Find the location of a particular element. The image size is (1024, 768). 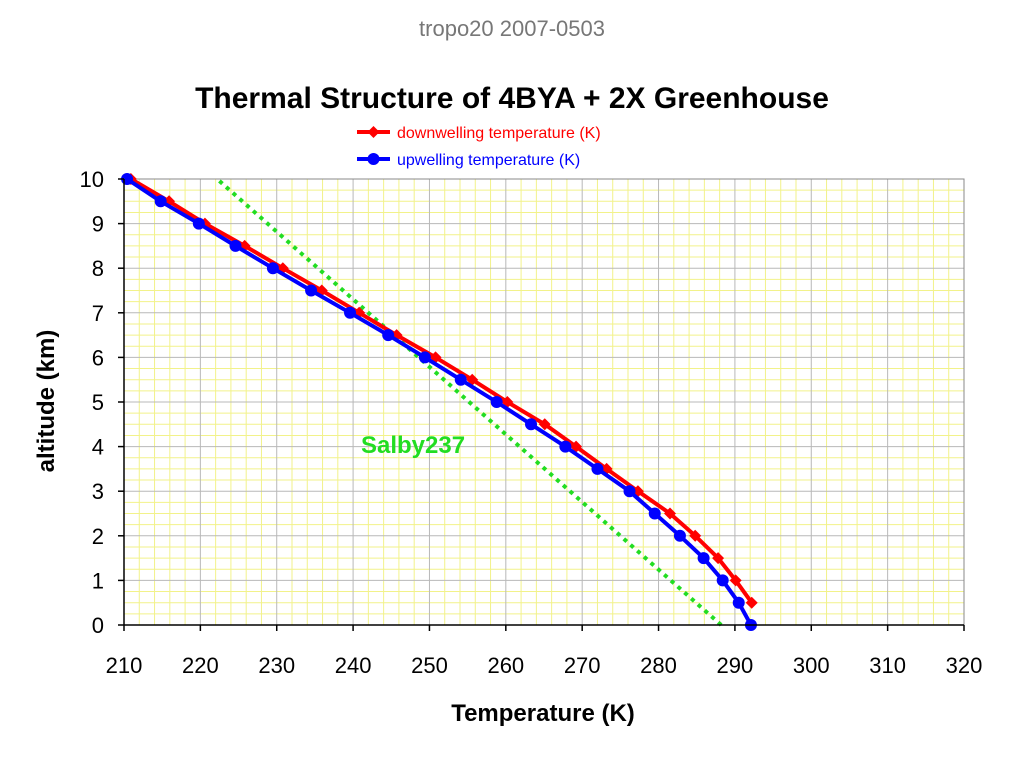

x-tick-label: 300 is located at coordinates (811, 665).